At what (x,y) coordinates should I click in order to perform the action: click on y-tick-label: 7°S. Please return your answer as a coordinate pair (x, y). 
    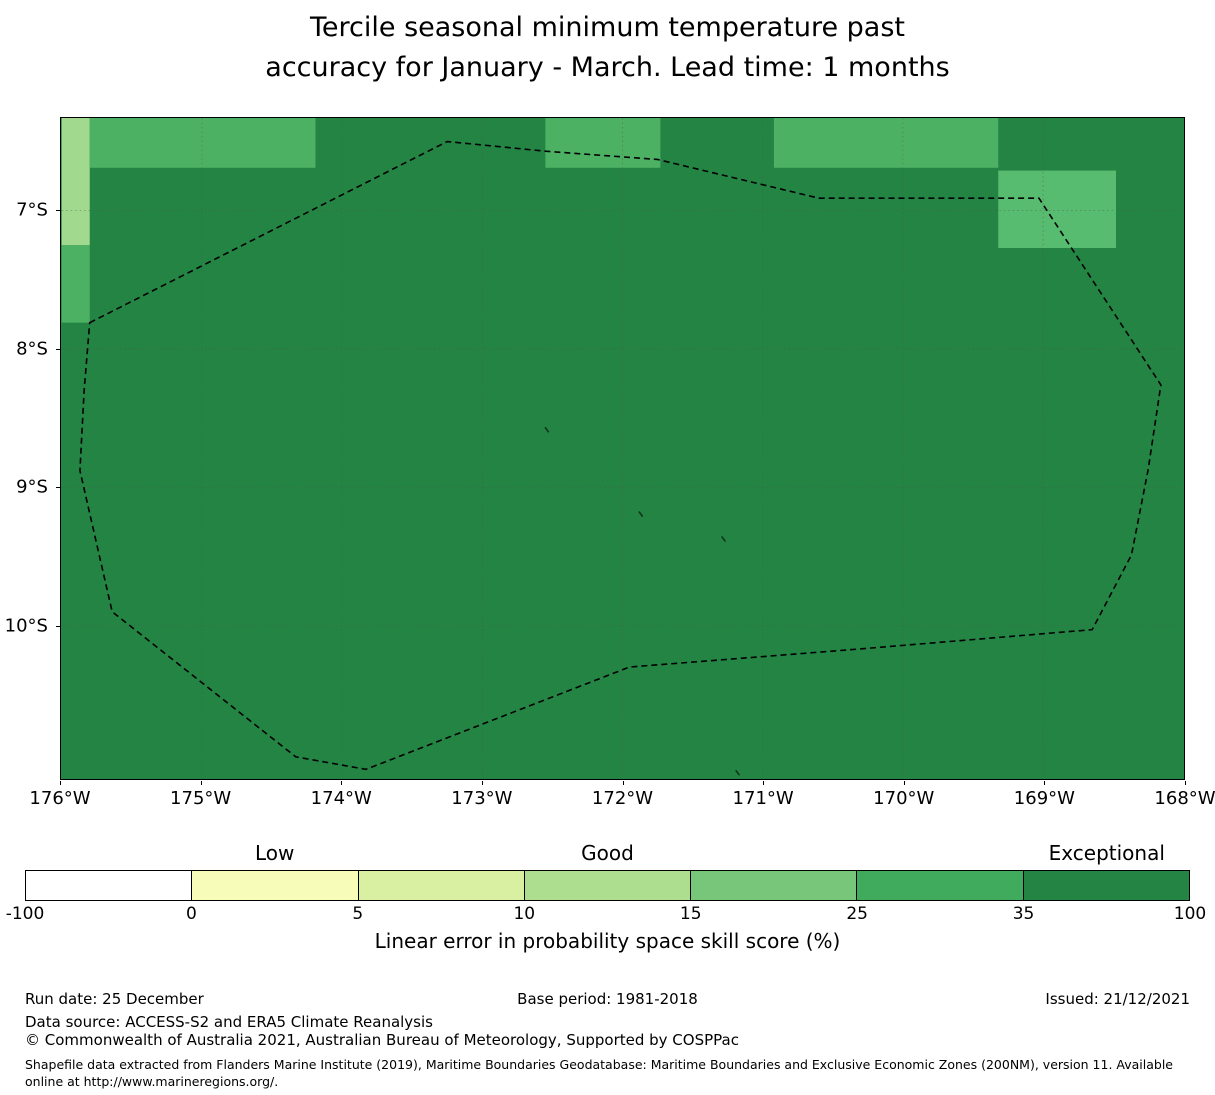
    Looking at the image, I should click on (32, 210).